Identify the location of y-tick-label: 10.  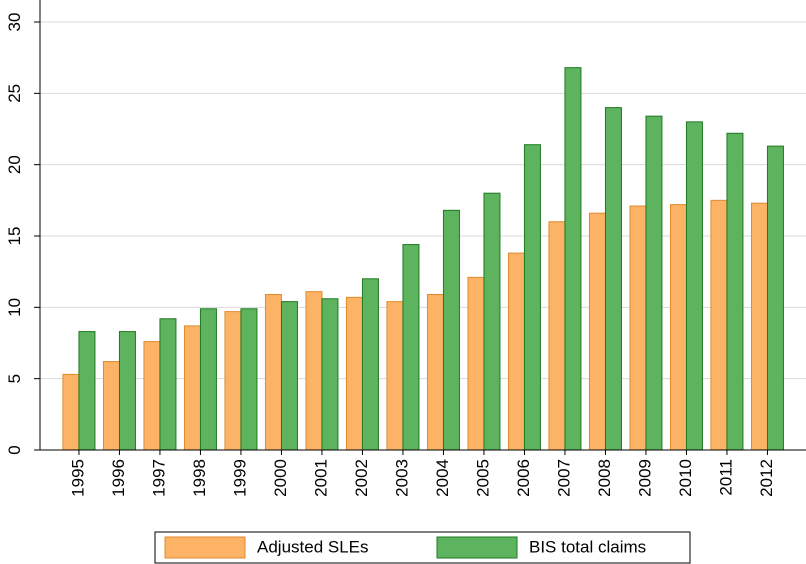
(14, 307).